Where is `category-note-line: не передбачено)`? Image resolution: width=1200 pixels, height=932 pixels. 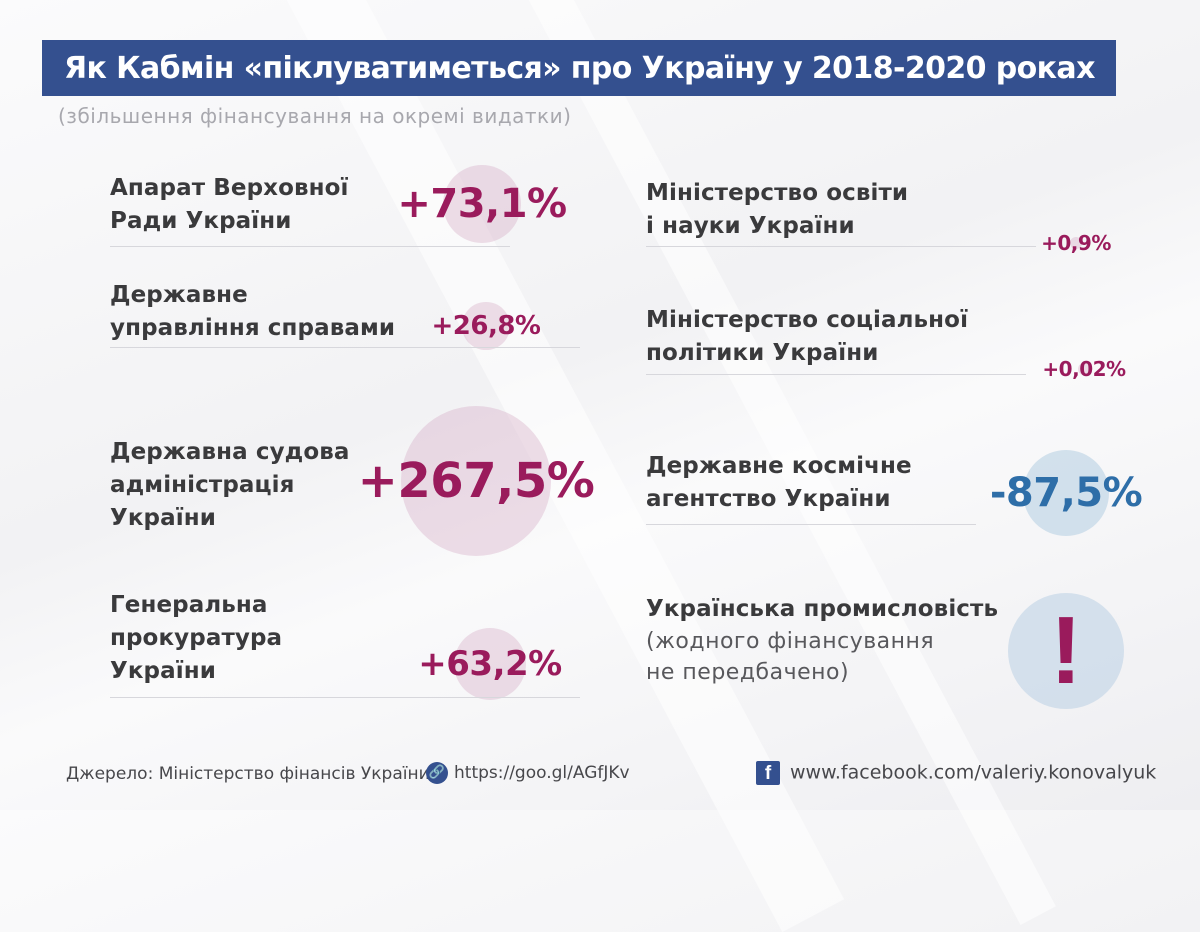
category-note-line: не передбачено) is located at coordinates (748, 672).